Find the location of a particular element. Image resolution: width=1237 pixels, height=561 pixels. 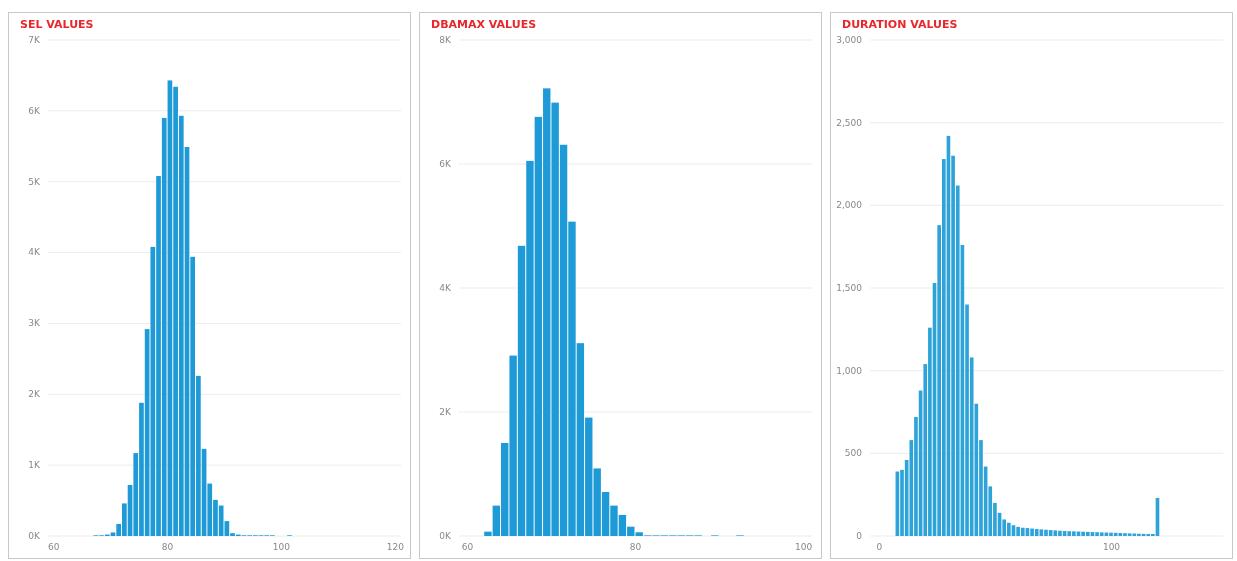

y-tick-label: 2,500 is located at coordinates (849, 122).